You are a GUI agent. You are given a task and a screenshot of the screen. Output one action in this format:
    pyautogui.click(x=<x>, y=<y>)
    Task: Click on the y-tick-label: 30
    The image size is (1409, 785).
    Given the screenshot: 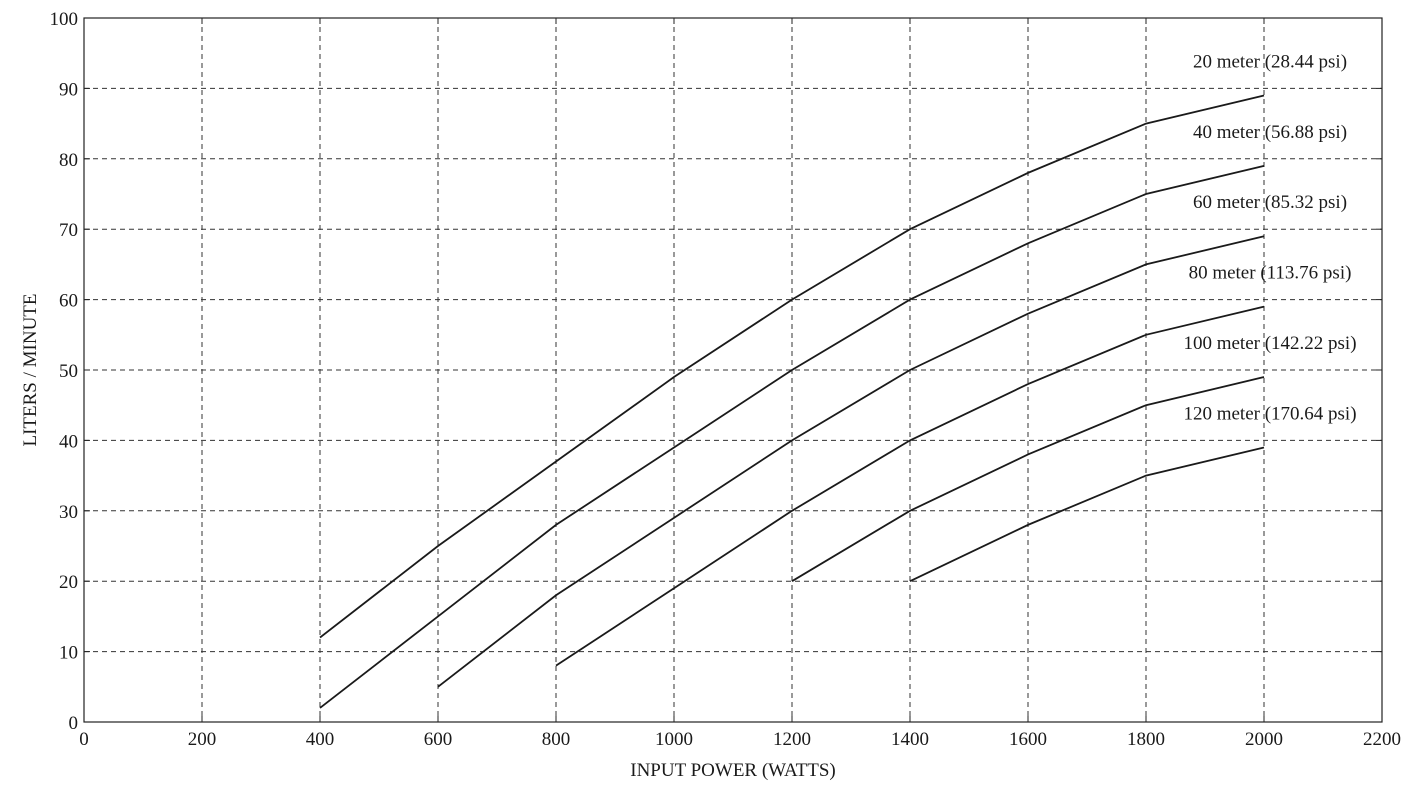 What is the action you would take?
    pyautogui.click(x=68, y=512)
    